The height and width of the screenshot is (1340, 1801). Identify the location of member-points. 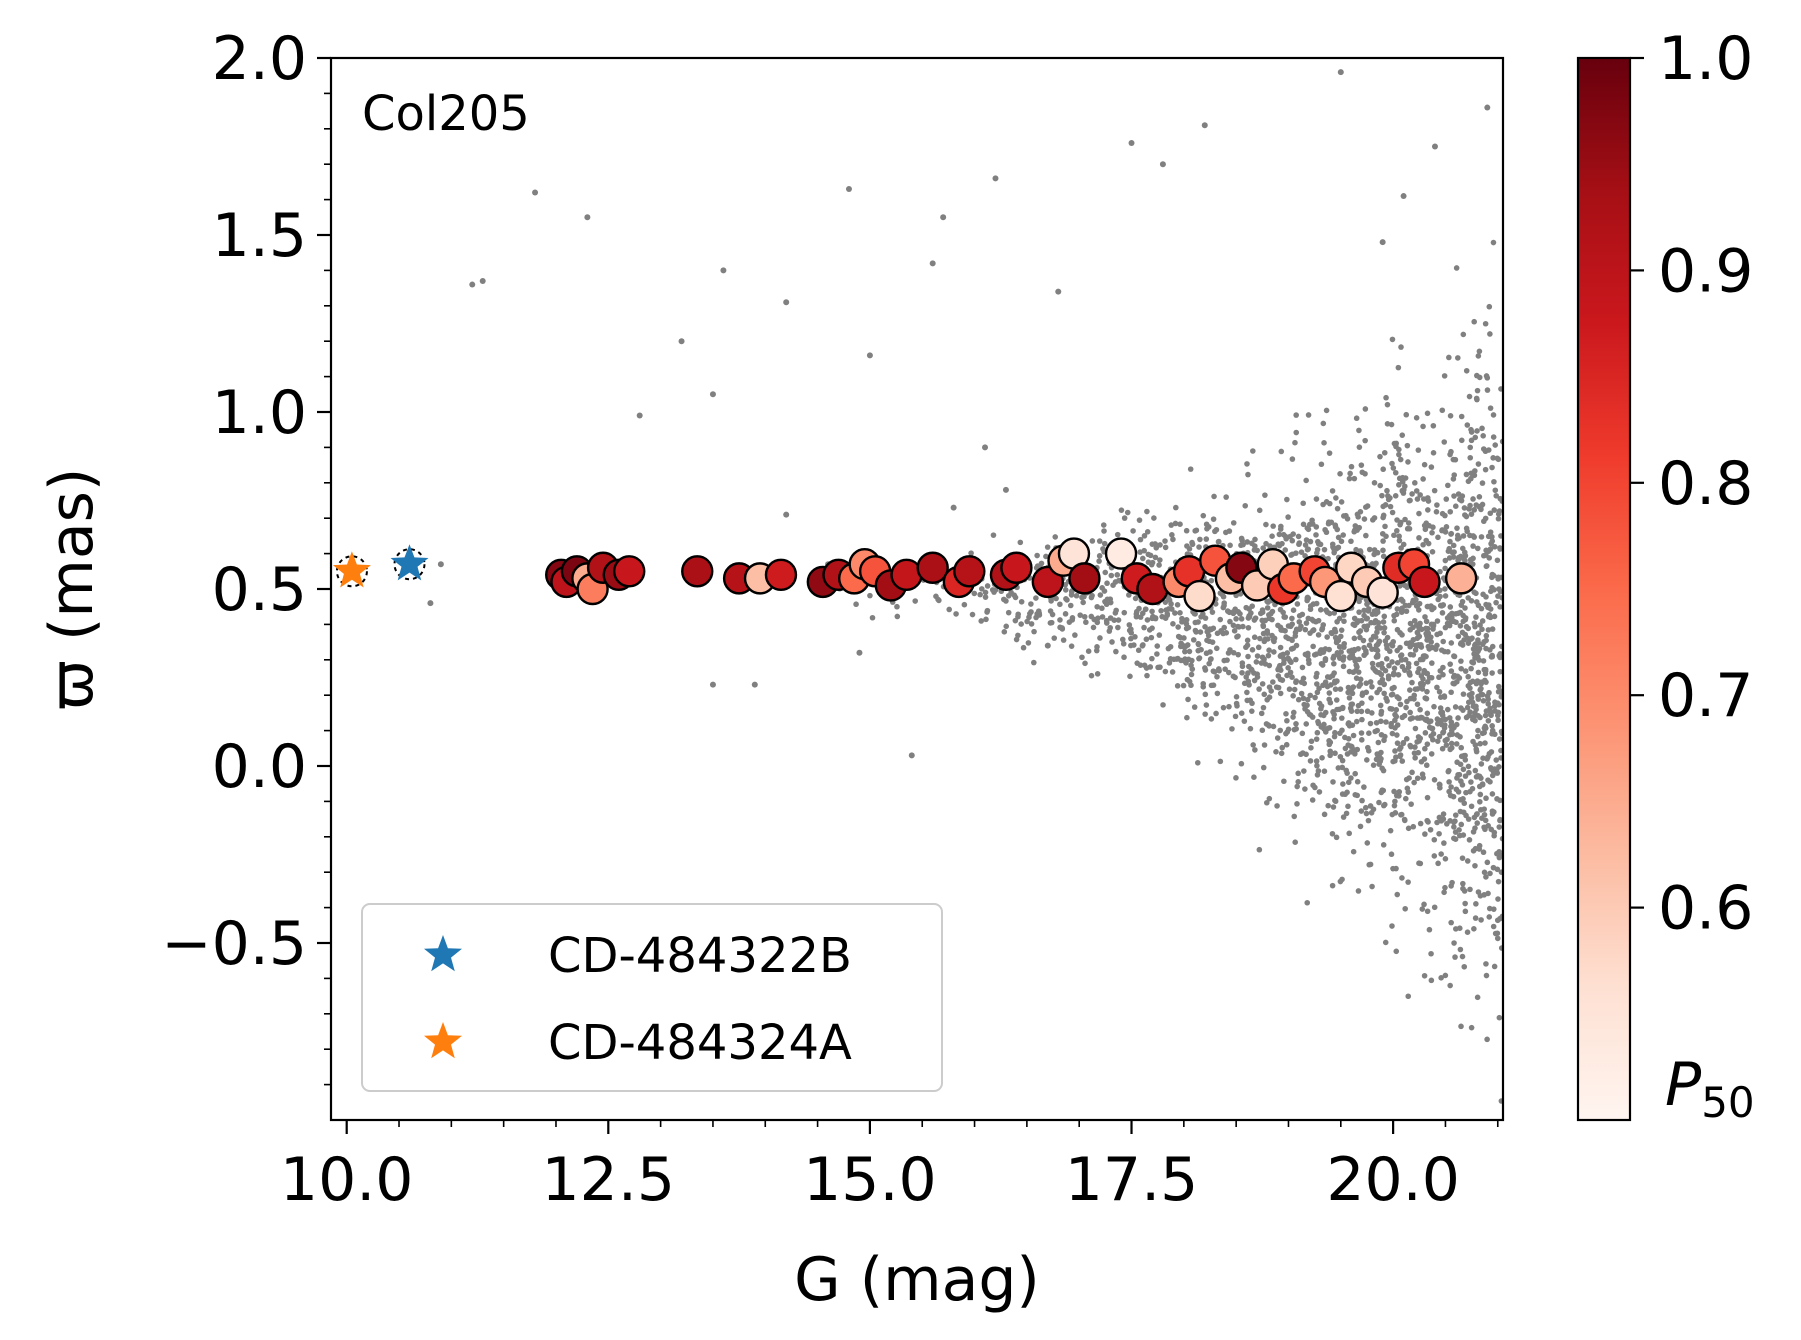
(1011, 575).